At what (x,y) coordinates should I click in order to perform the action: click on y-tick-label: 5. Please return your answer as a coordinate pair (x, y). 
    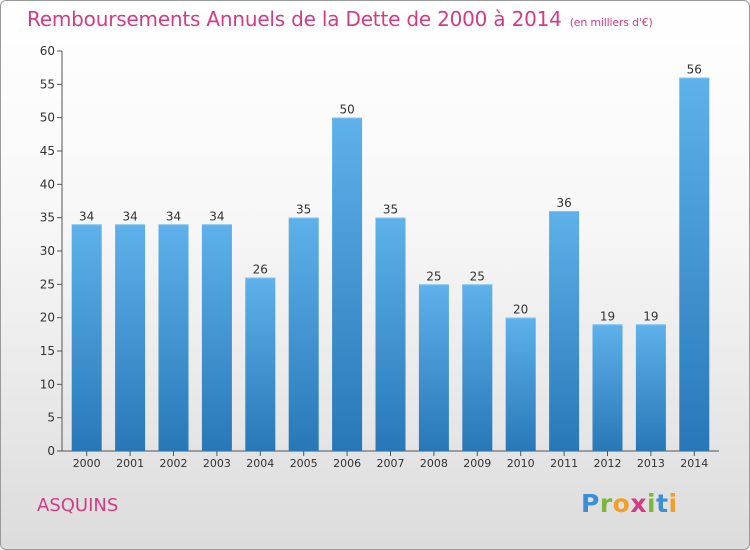
    Looking at the image, I should click on (51, 418).